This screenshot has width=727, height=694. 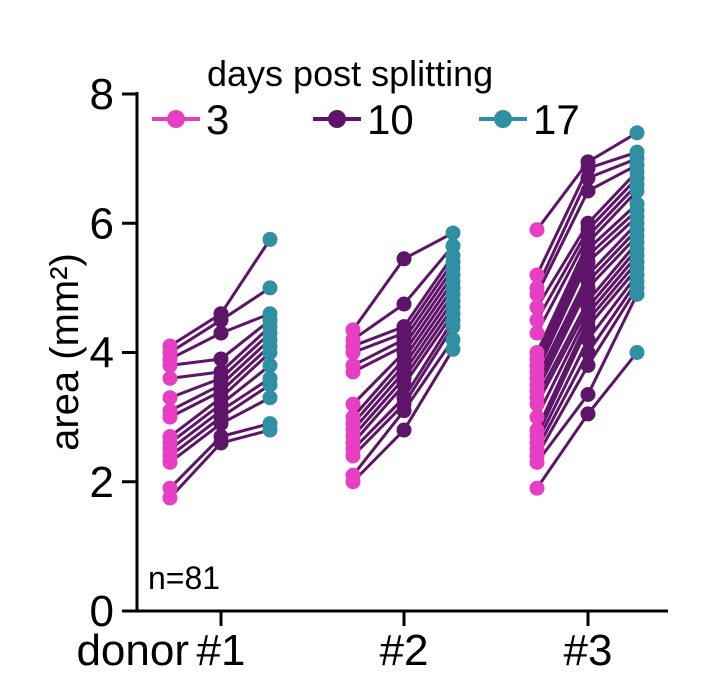 What do you see at coordinates (217, 119) in the screenshot?
I see `legend-label: 3` at bounding box center [217, 119].